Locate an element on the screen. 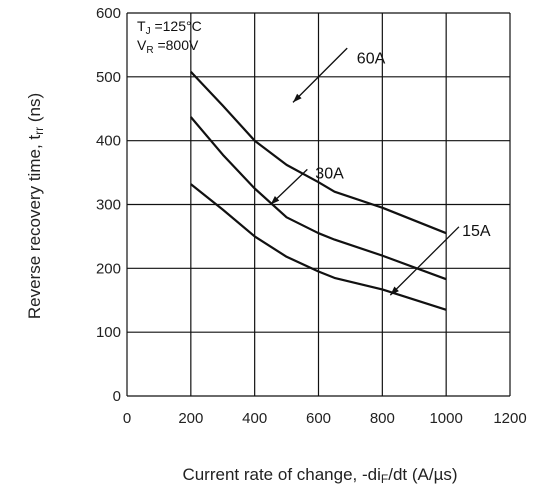 The width and height of the screenshot is (537, 490). x-tick-labels: 0 200 400 600 800 1000 1200 is located at coordinates (325, 418).